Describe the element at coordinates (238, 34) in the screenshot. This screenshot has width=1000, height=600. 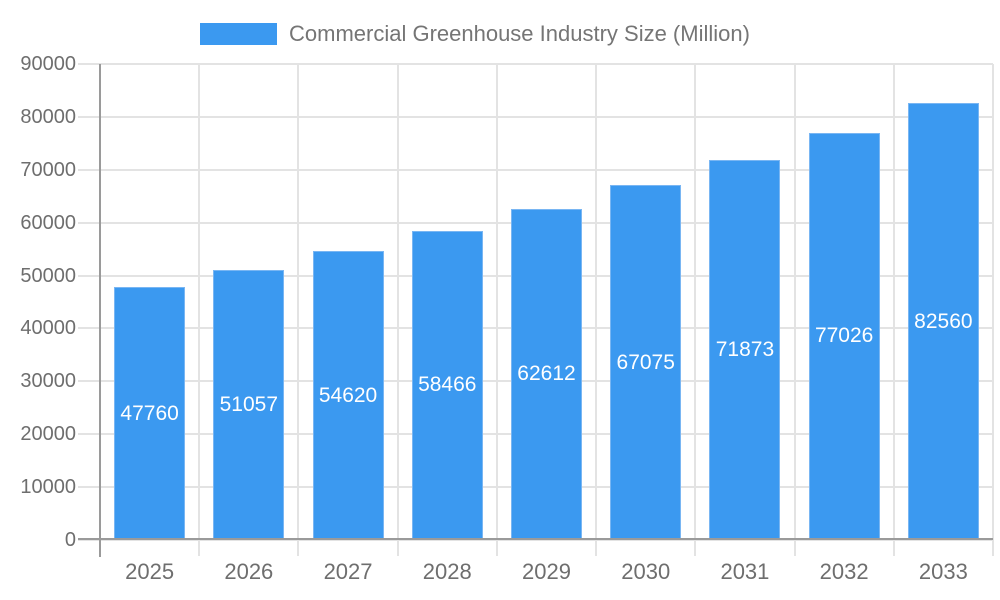
I see `legend-swatch` at that location.